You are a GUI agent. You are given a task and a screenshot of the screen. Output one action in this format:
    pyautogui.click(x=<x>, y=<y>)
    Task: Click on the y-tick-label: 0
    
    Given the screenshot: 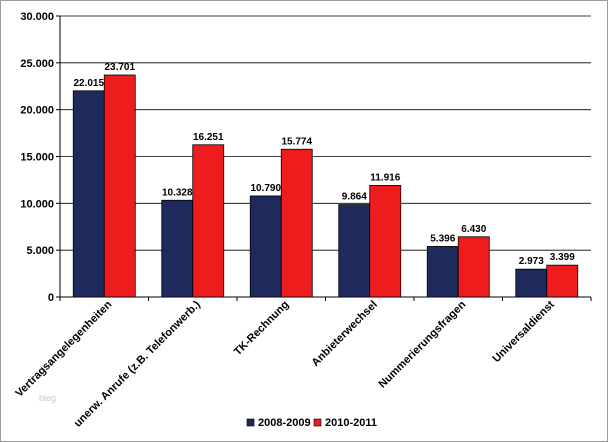 What is the action you would take?
    pyautogui.click(x=51, y=298)
    